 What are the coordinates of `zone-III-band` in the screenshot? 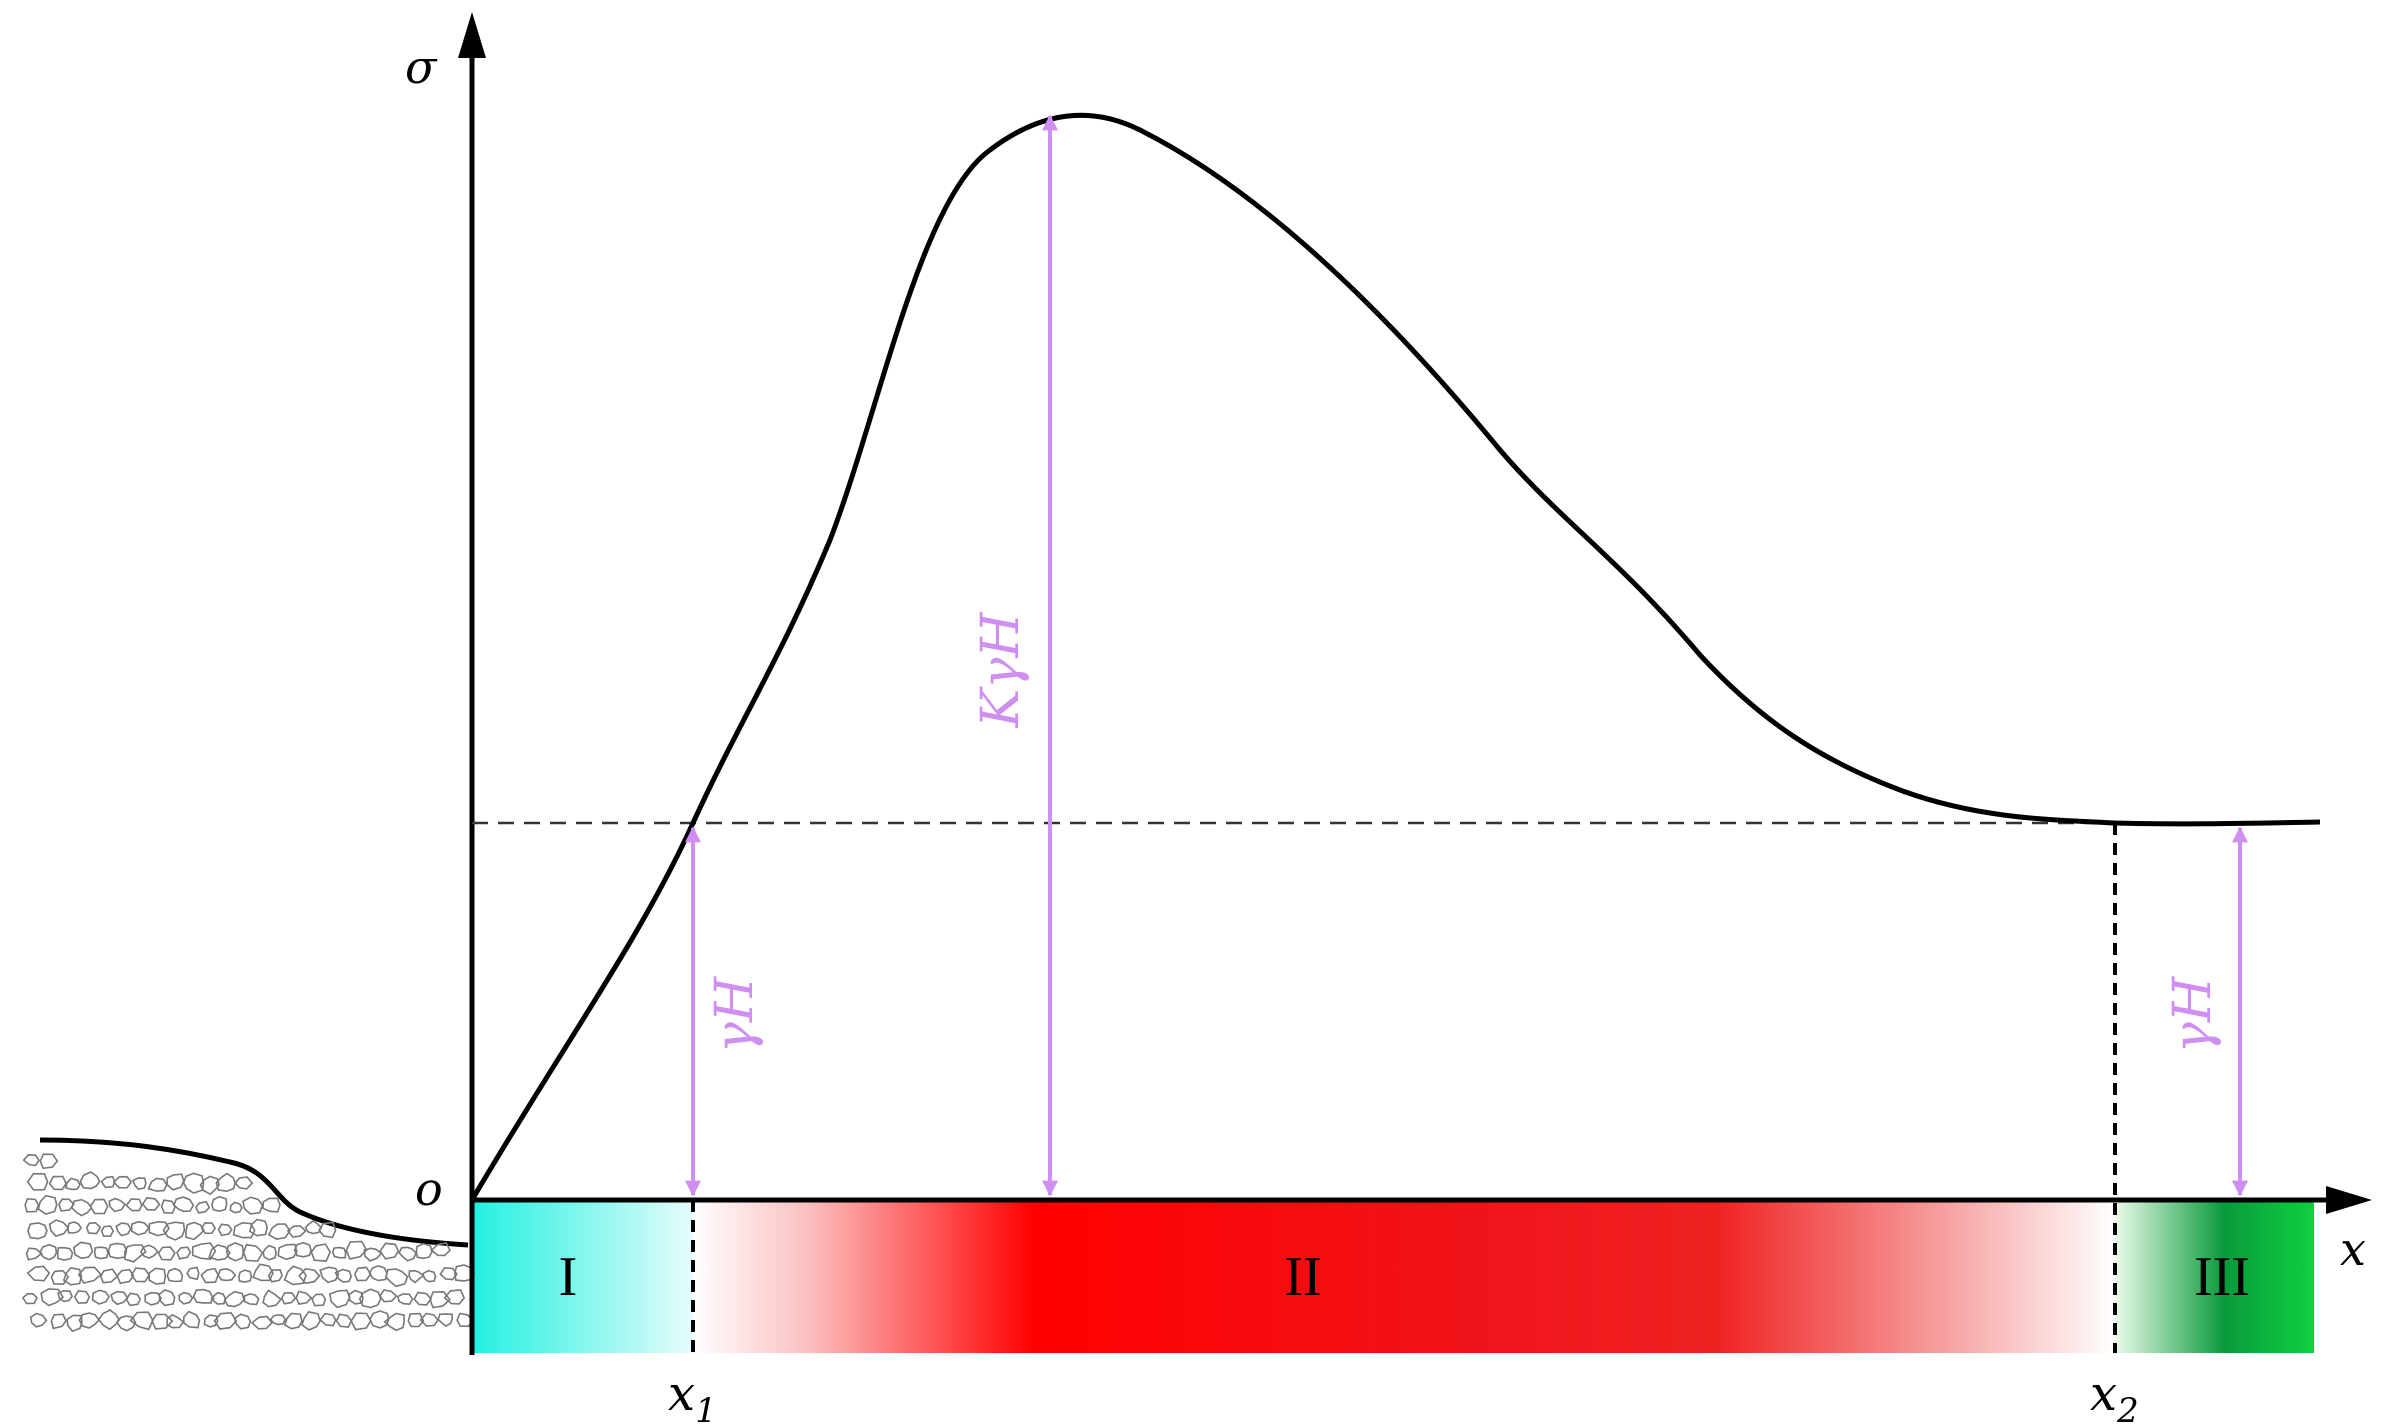 It's located at (2214, 1276).